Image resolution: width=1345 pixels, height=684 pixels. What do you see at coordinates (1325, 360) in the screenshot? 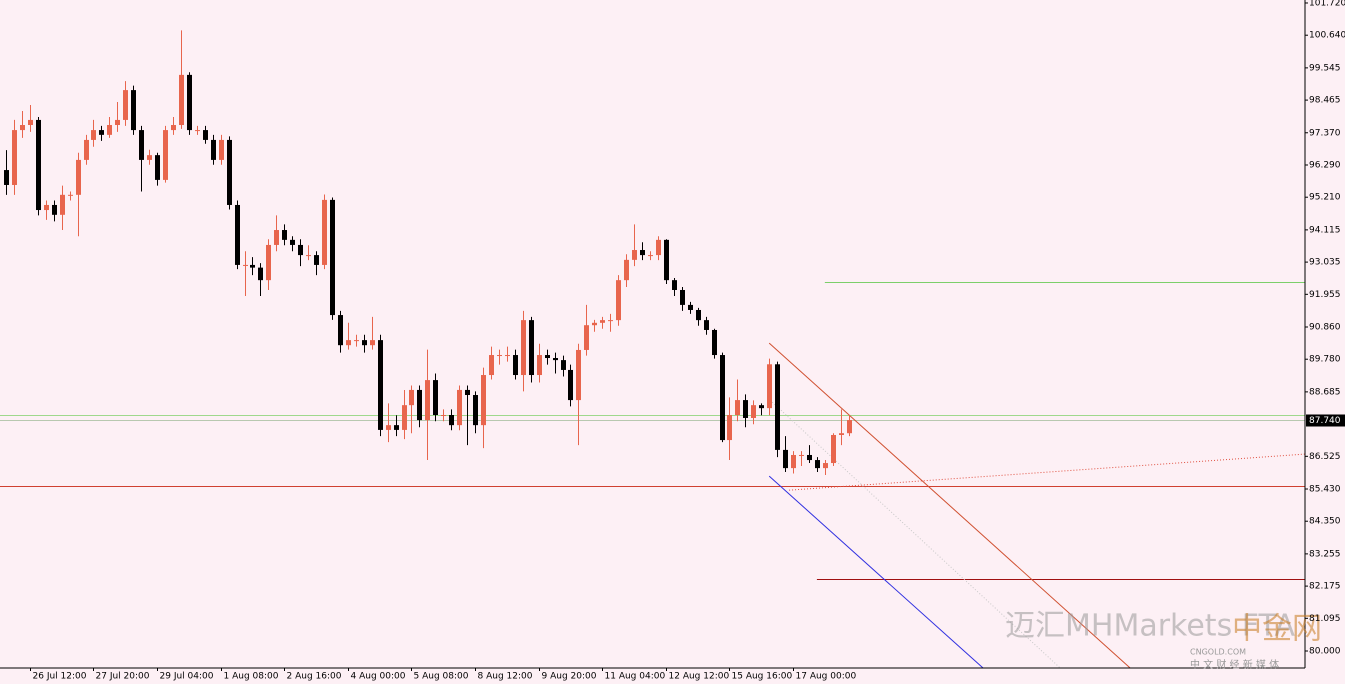
I see `y-tick-label: 89.780` at bounding box center [1325, 360].